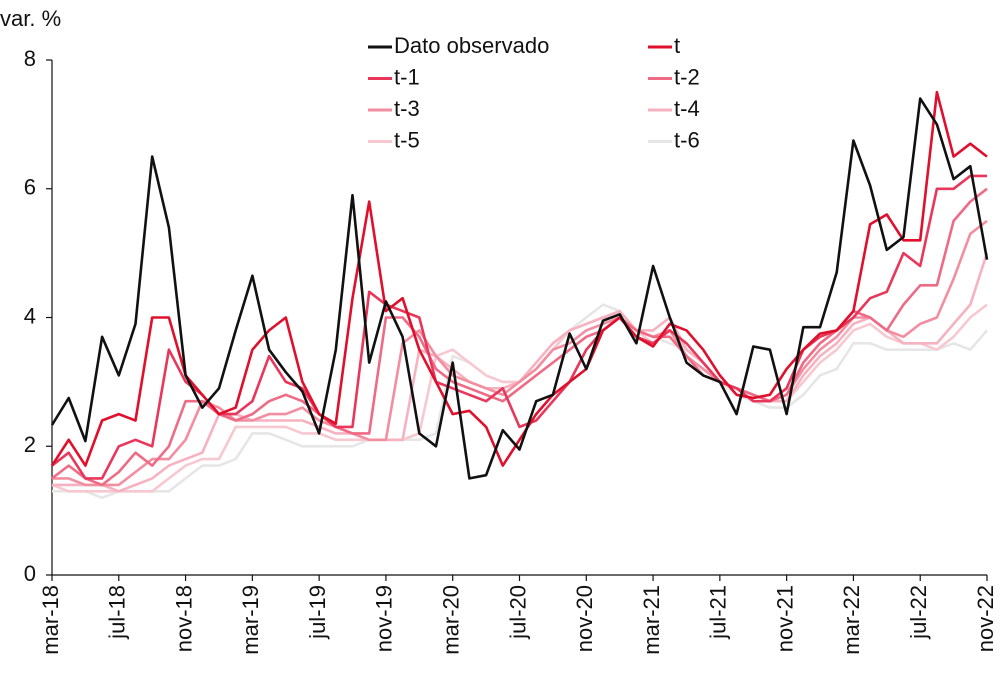 The height and width of the screenshot is (688, 1000). Describe the element at coordinates (407, 139) in the screenshot. I see `legend-label: t-5` at that location.